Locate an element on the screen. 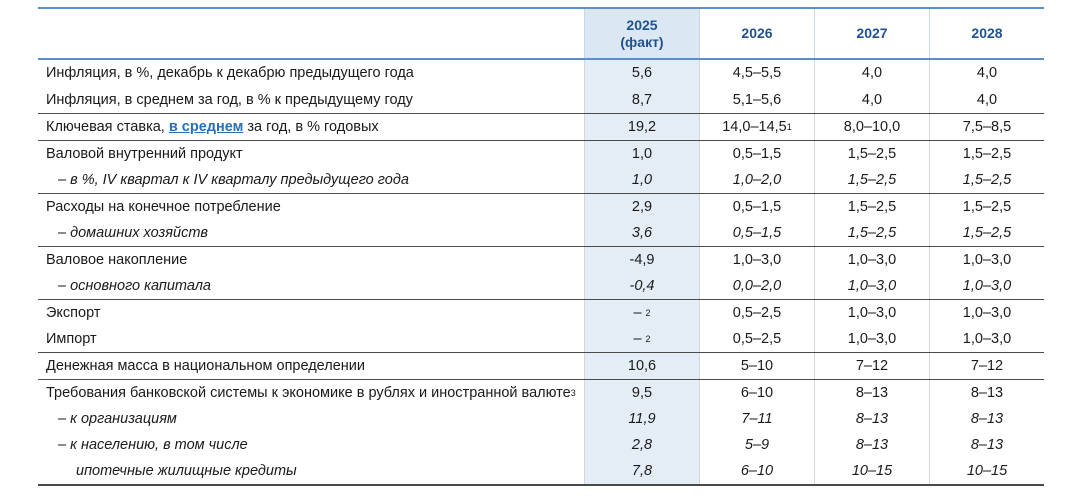 This screenshot has width=1080, height=504. header-blank-cell is located at coordinates (311, 33).